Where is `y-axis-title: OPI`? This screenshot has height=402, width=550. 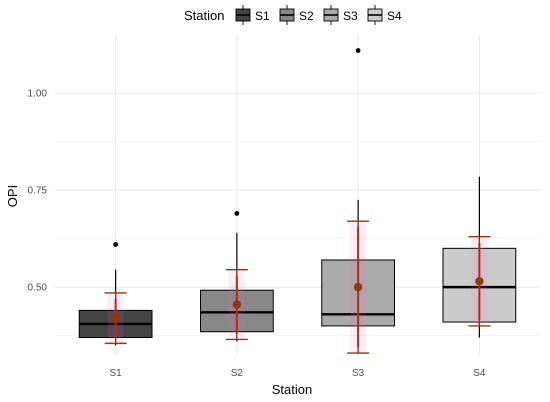
y-axis-title: OPI is located at coordinates (12, 196).